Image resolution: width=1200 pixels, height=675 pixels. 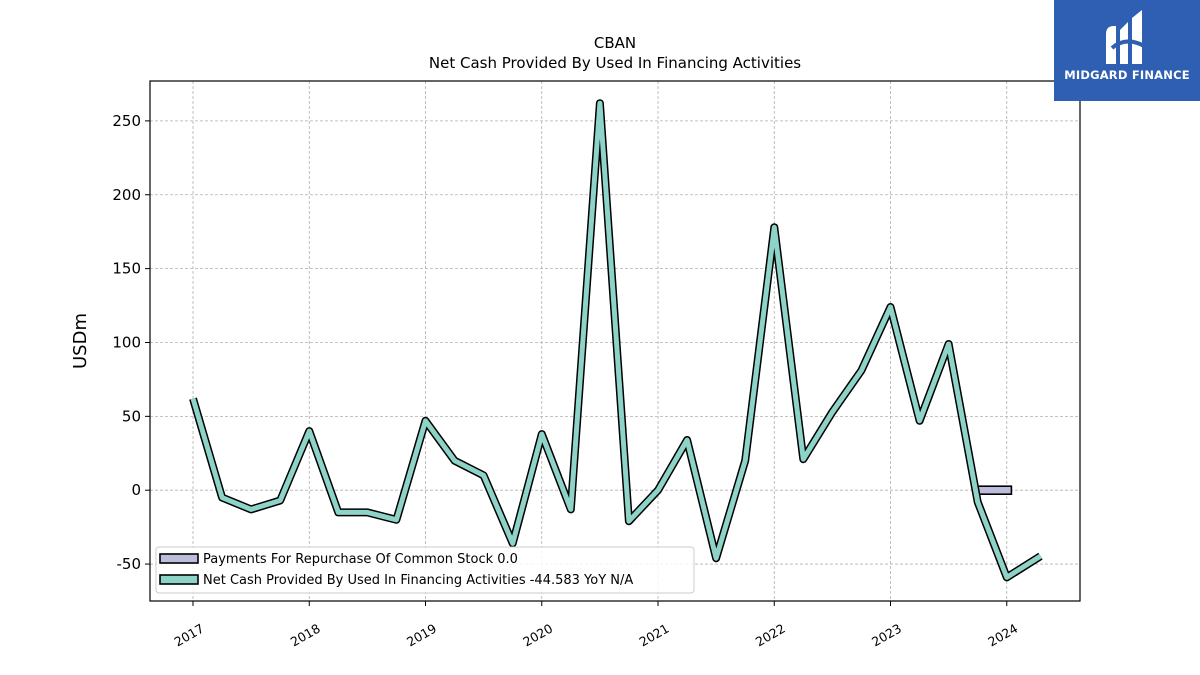 What do you see at coordinates (80, 341) in the screenshot?
I see `y-axis-label: USDm` at bounding box center [80, 341].